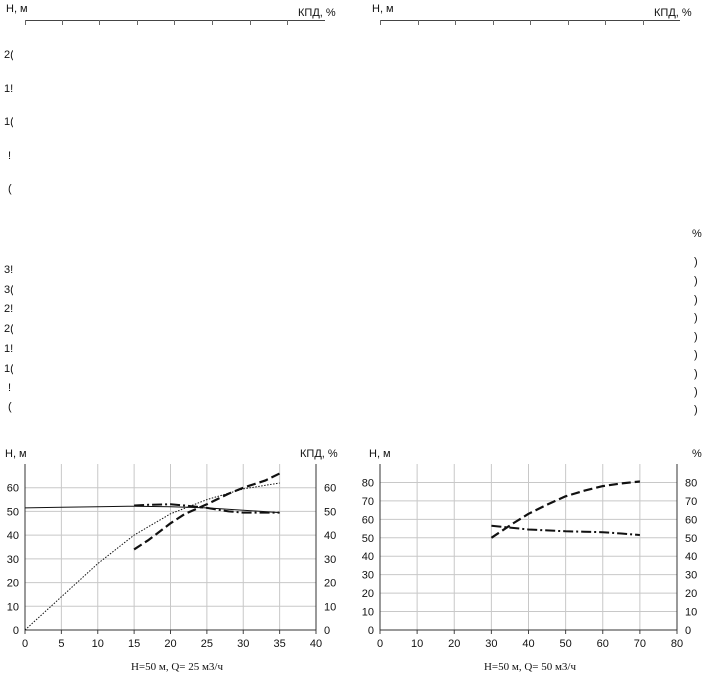 The width and height of the screenshot is (707, 680). What do you see at coordinates (61, 644) in the screenshot?
I see `x-tick-label: 5` at bounding box center [61, 644].